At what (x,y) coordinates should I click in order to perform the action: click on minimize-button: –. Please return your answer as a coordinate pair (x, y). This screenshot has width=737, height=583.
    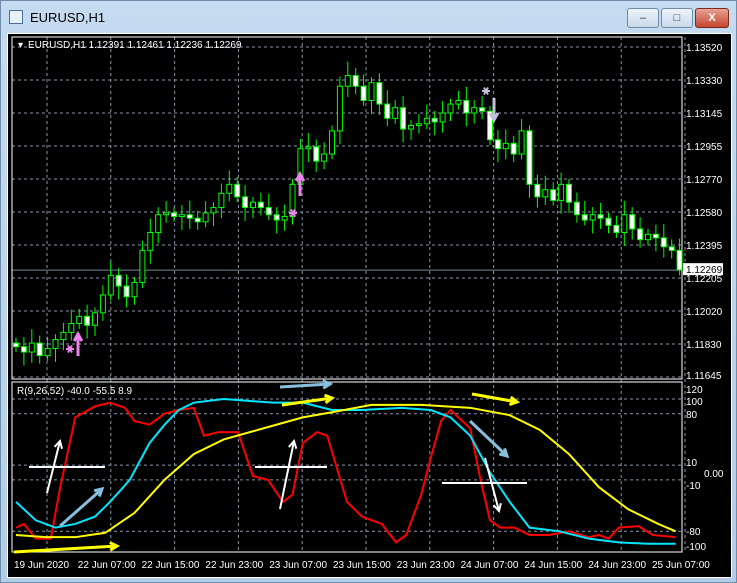
    Looking at the image, I should click on (643, 18).